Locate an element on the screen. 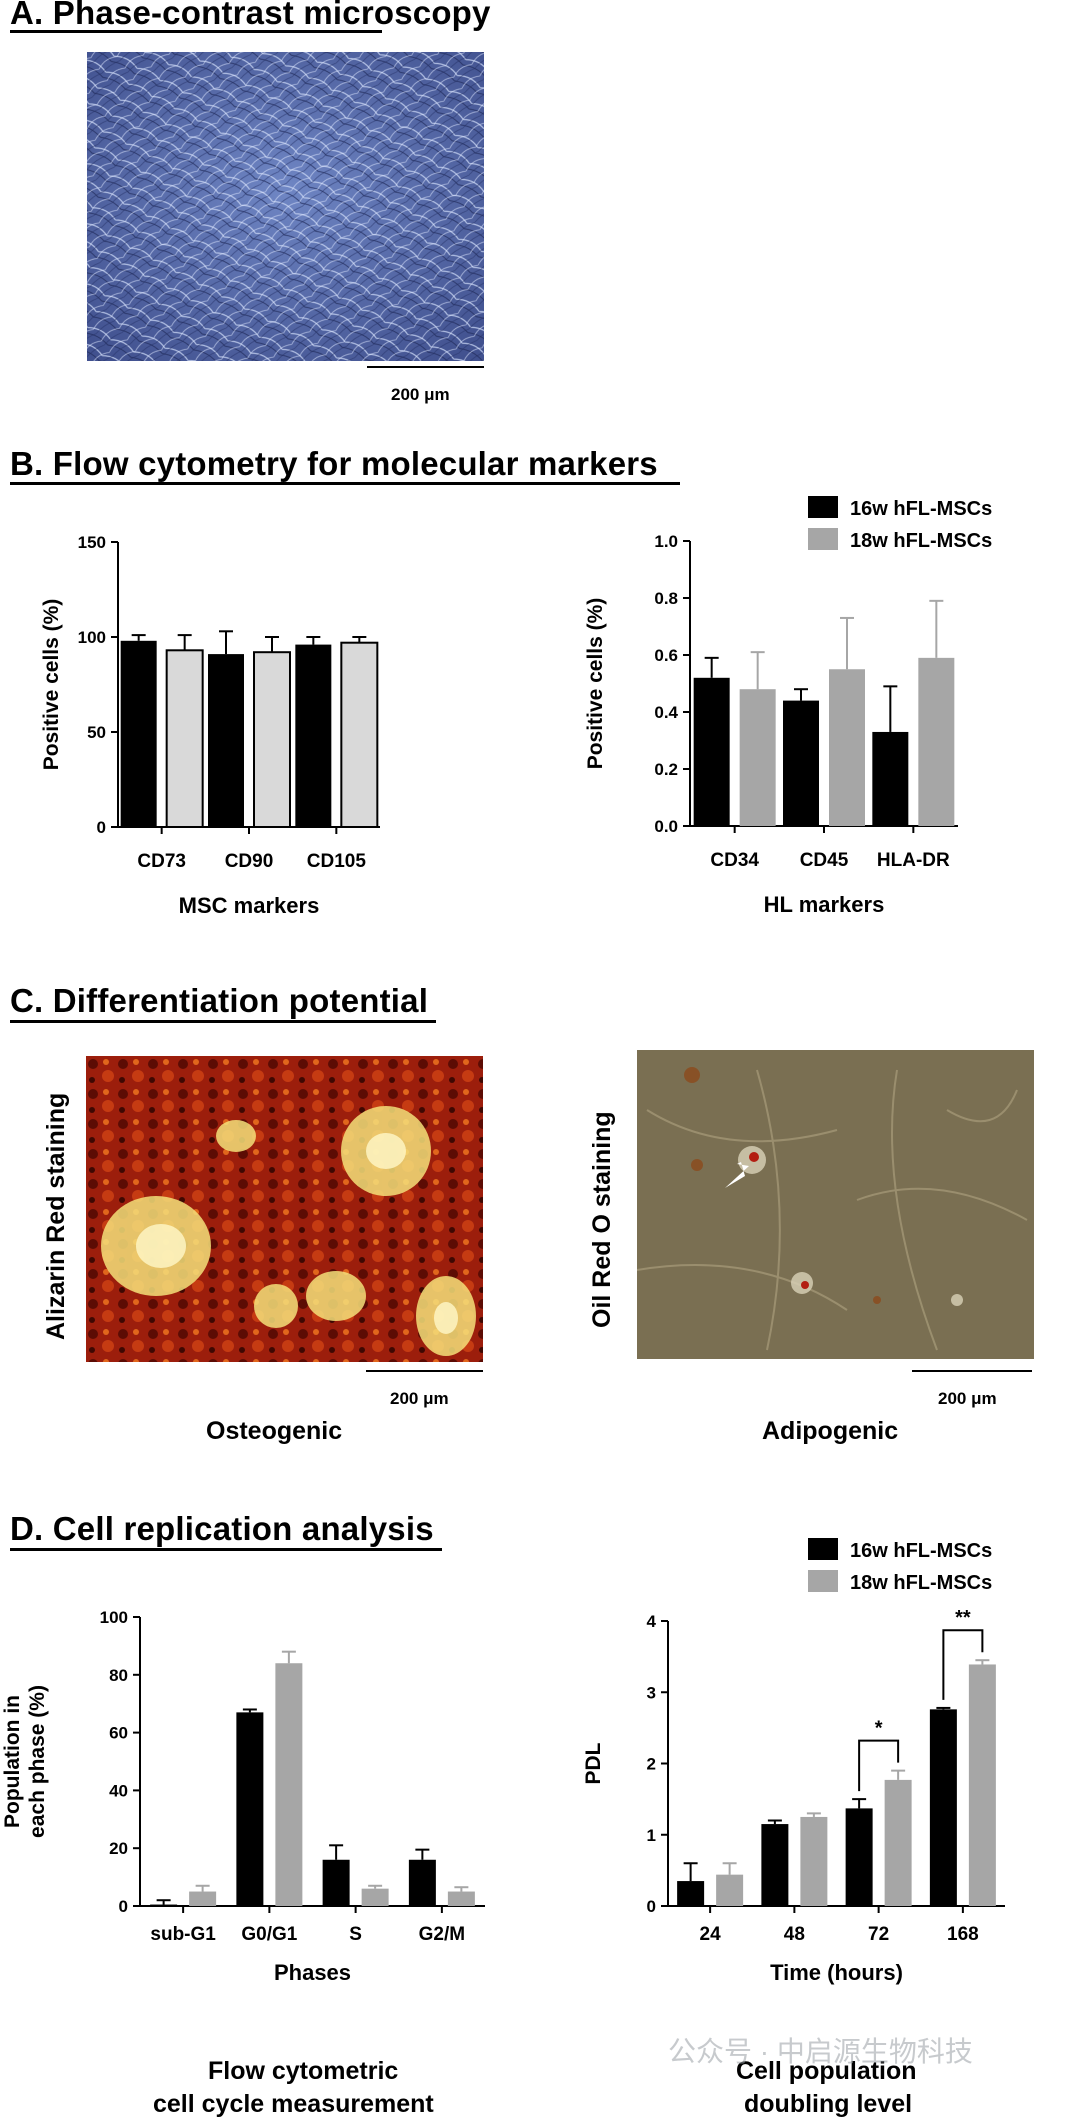 Image resolution: width=1080 pixels, height=2119 pixels. hl-y-tick-label: 0.6 is located at coordinates (666, 655).